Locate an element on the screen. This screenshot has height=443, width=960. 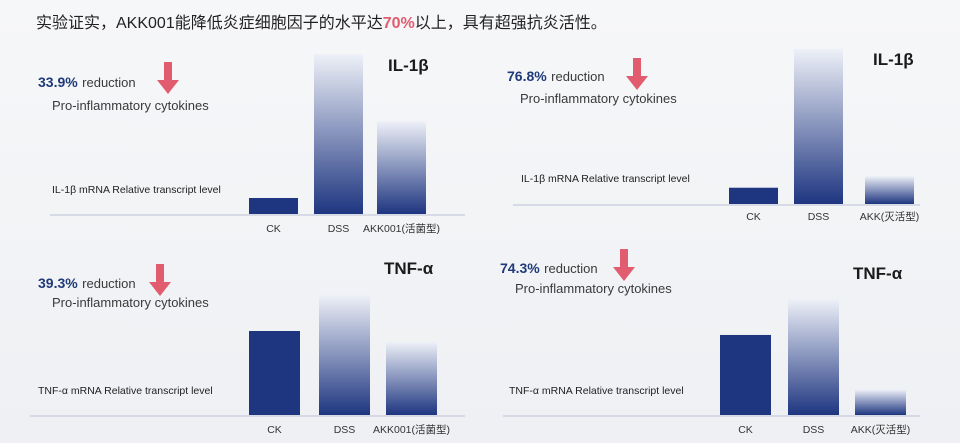
reduction-stat: 74.3% reduction is located at coordinates (549, 269).